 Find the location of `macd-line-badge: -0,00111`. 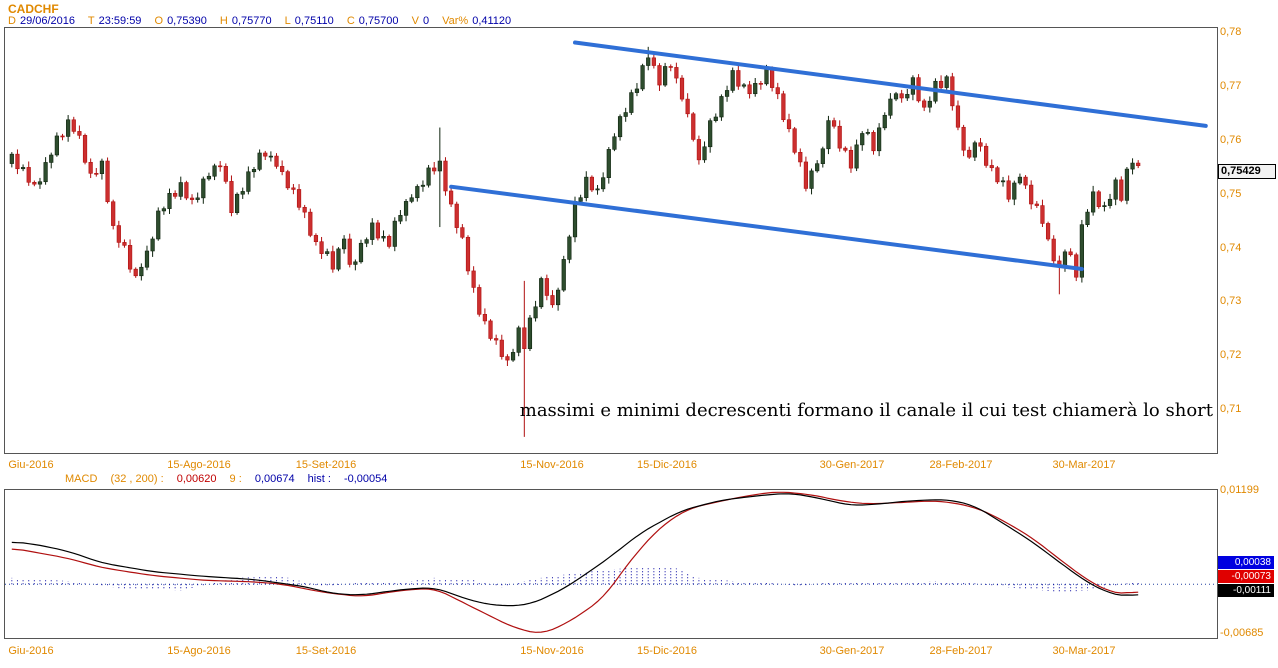

macd-line-badge: -0,00111 is located at coordinates (1246, 590).